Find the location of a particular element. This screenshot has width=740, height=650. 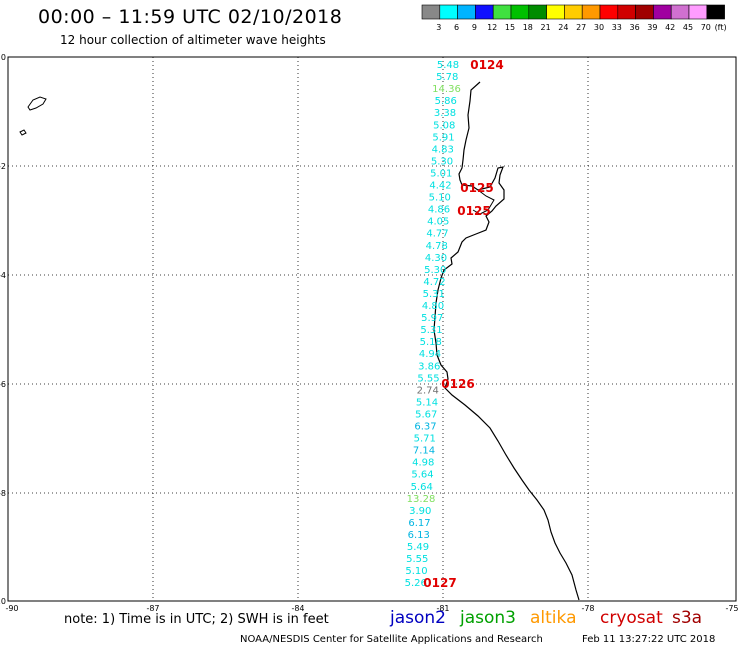

legend-tick-label: 12 is located at coordinates (492, 27).